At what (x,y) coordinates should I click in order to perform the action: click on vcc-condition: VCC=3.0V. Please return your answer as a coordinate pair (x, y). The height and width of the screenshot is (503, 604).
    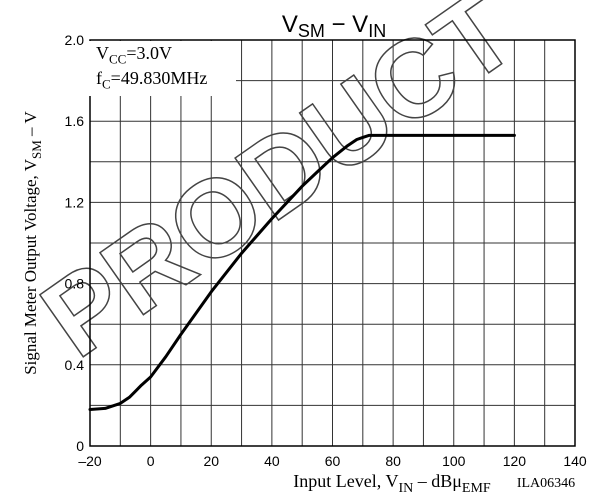
    Looking at the image, I should click on (134, 55).